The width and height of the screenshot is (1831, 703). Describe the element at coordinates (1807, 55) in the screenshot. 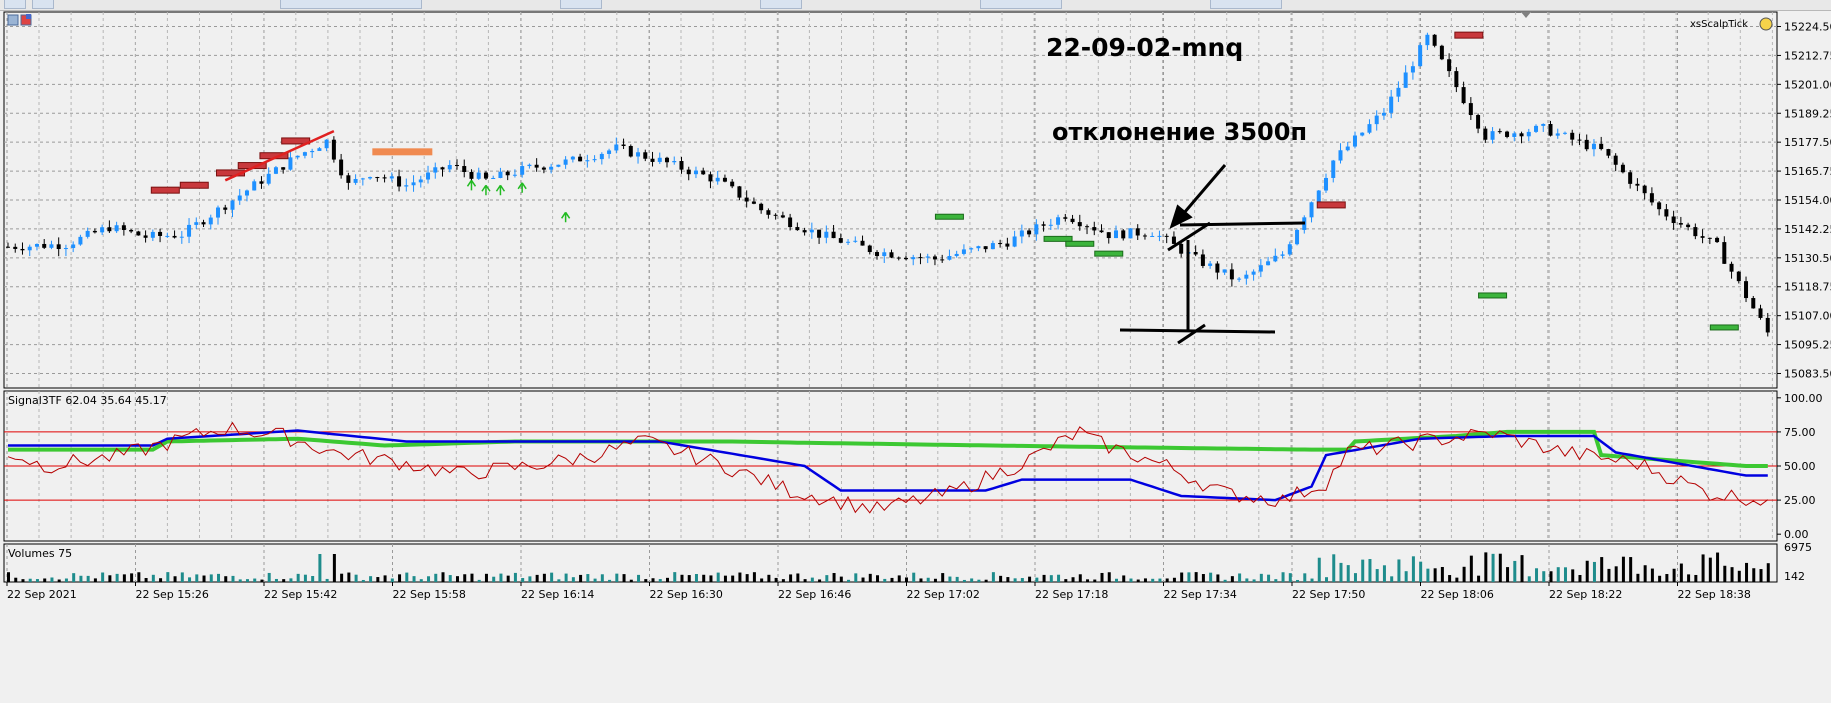

I see `price-tick-label: 15212.75` at that location.